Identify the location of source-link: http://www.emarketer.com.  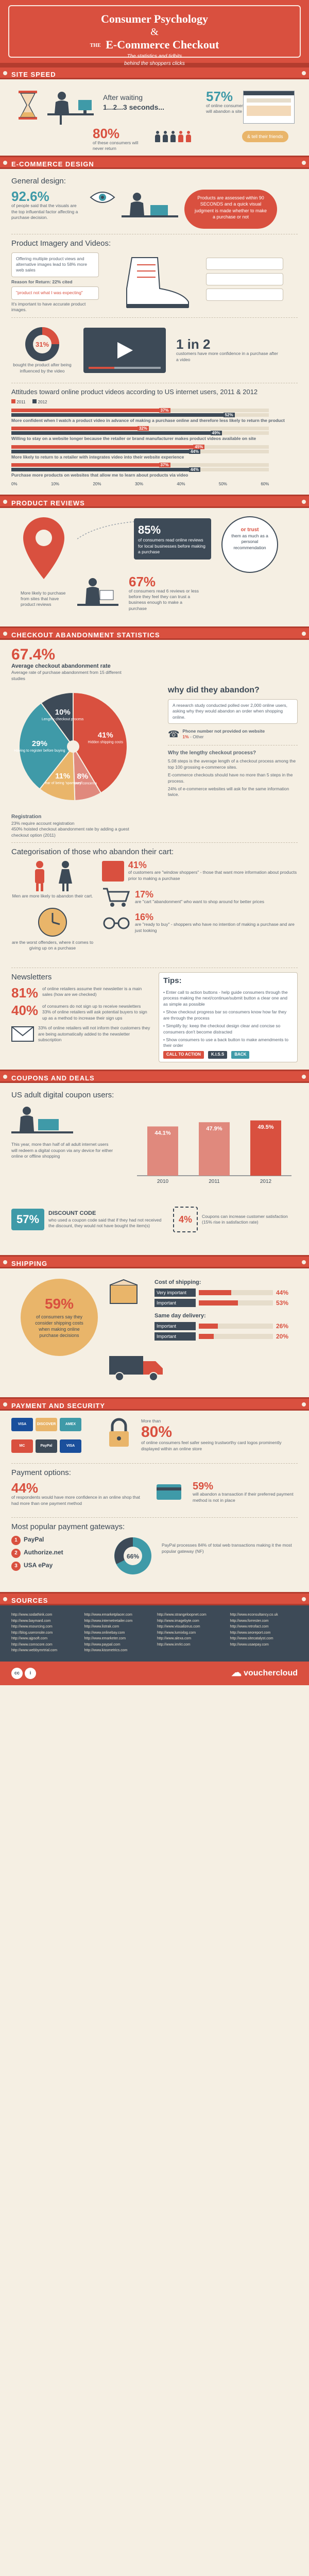
(105, 1639).